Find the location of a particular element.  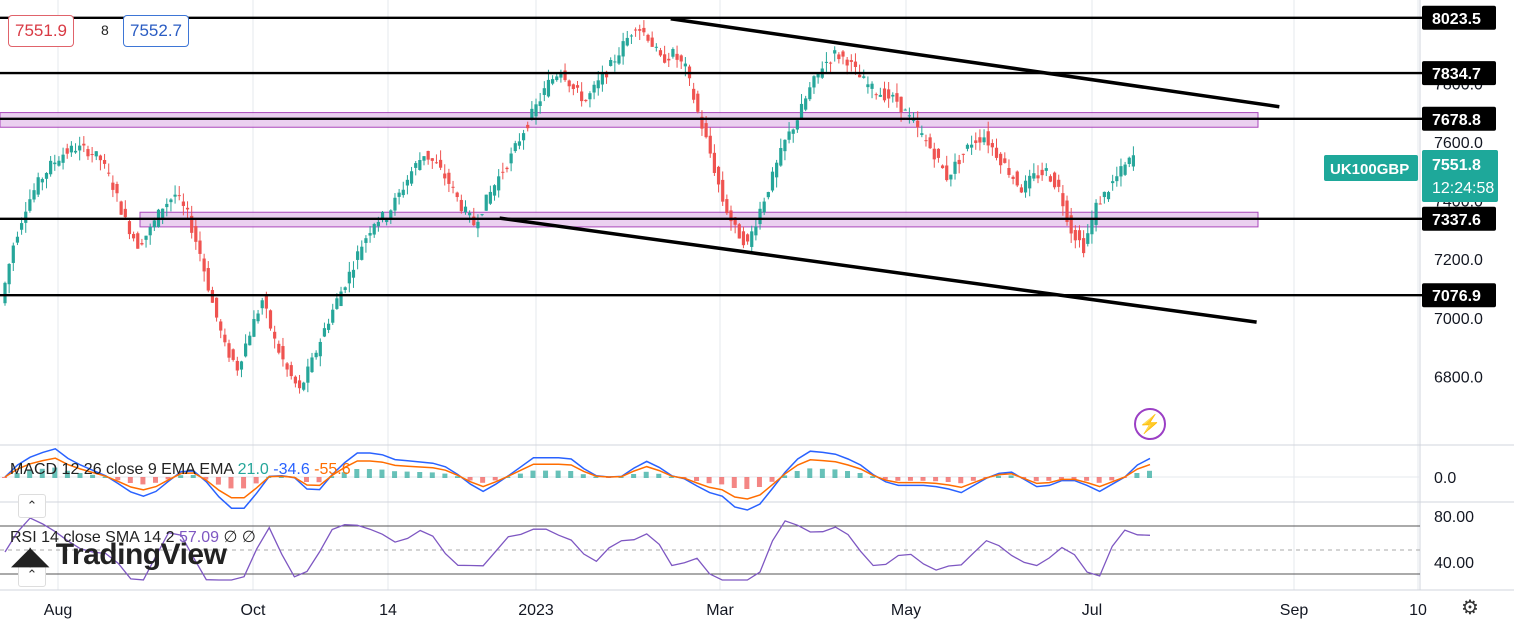

current-price-label: 7551.8 is located at coordinates (1456, 165).